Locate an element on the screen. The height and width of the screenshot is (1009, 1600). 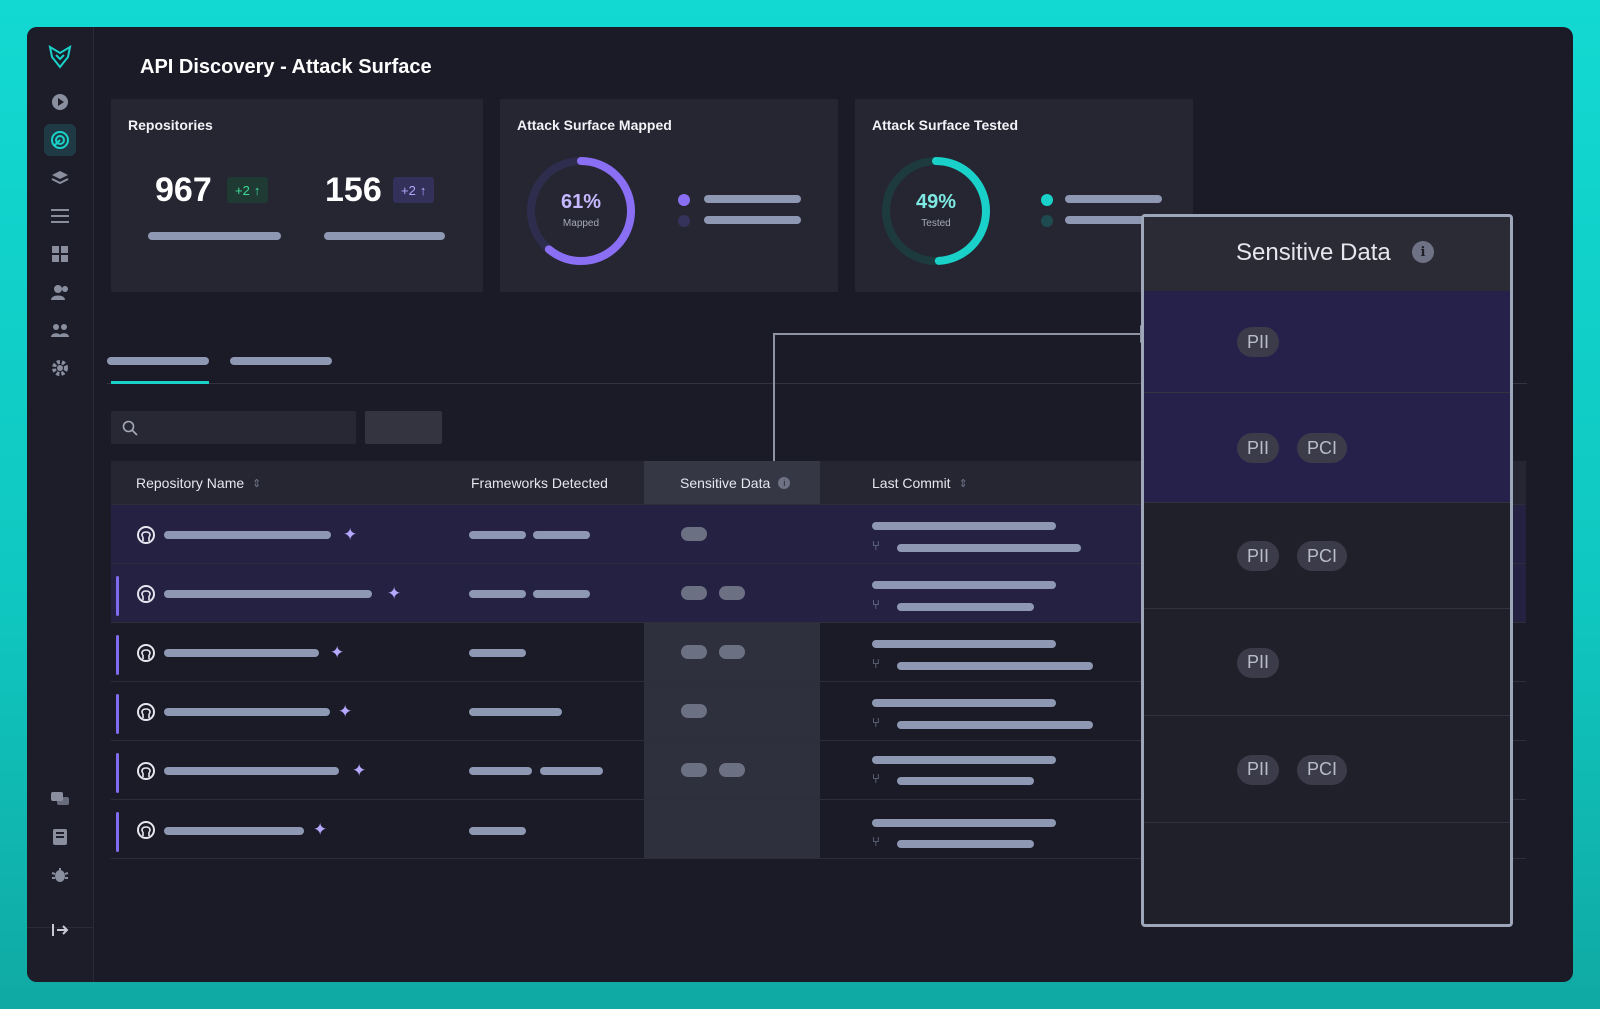
sidebar-divider is located at coordinates (60, 927).